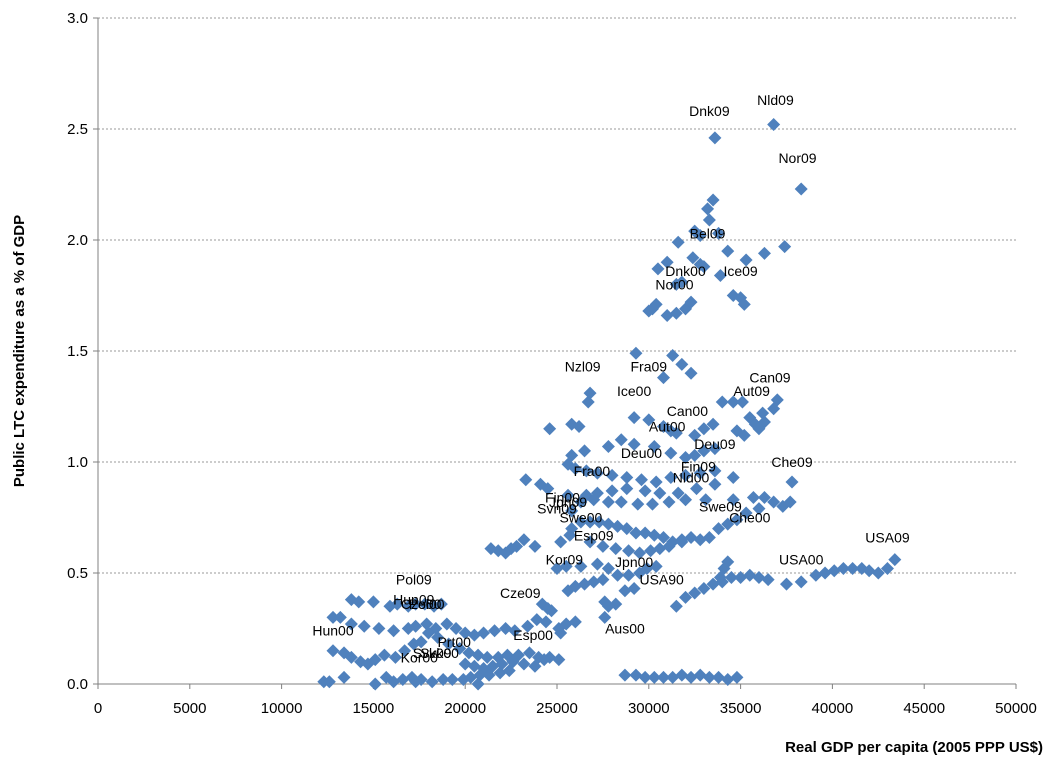 The image size is (1049, 758). Describe the element at coordinates (833, 708) in the screenshot. I see `x-tick-label: 40000` at that location.